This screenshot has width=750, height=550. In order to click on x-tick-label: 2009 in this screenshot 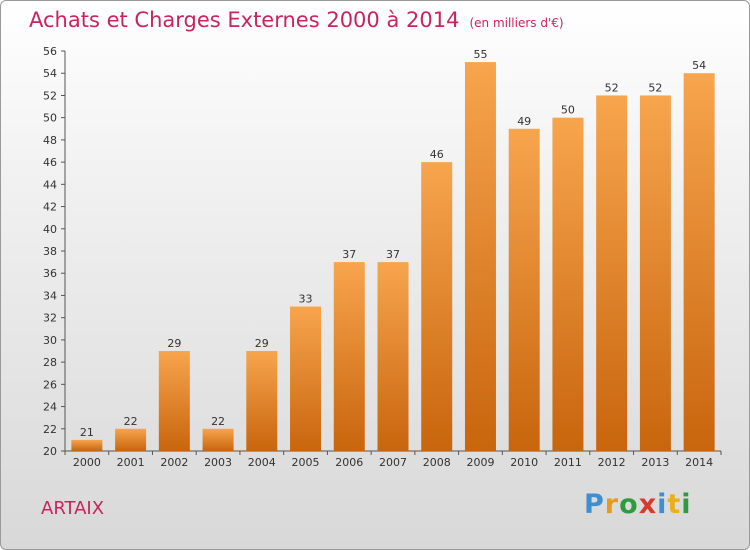, I will do `click(480, 462)`.